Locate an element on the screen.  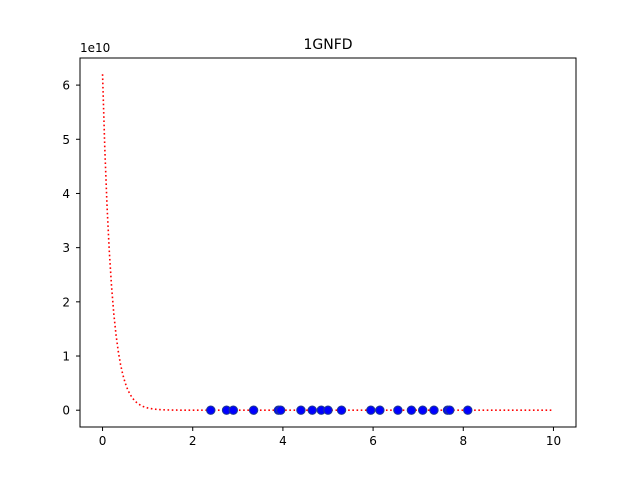
y-tick-label: 2 is located at coordinates (66, 302).